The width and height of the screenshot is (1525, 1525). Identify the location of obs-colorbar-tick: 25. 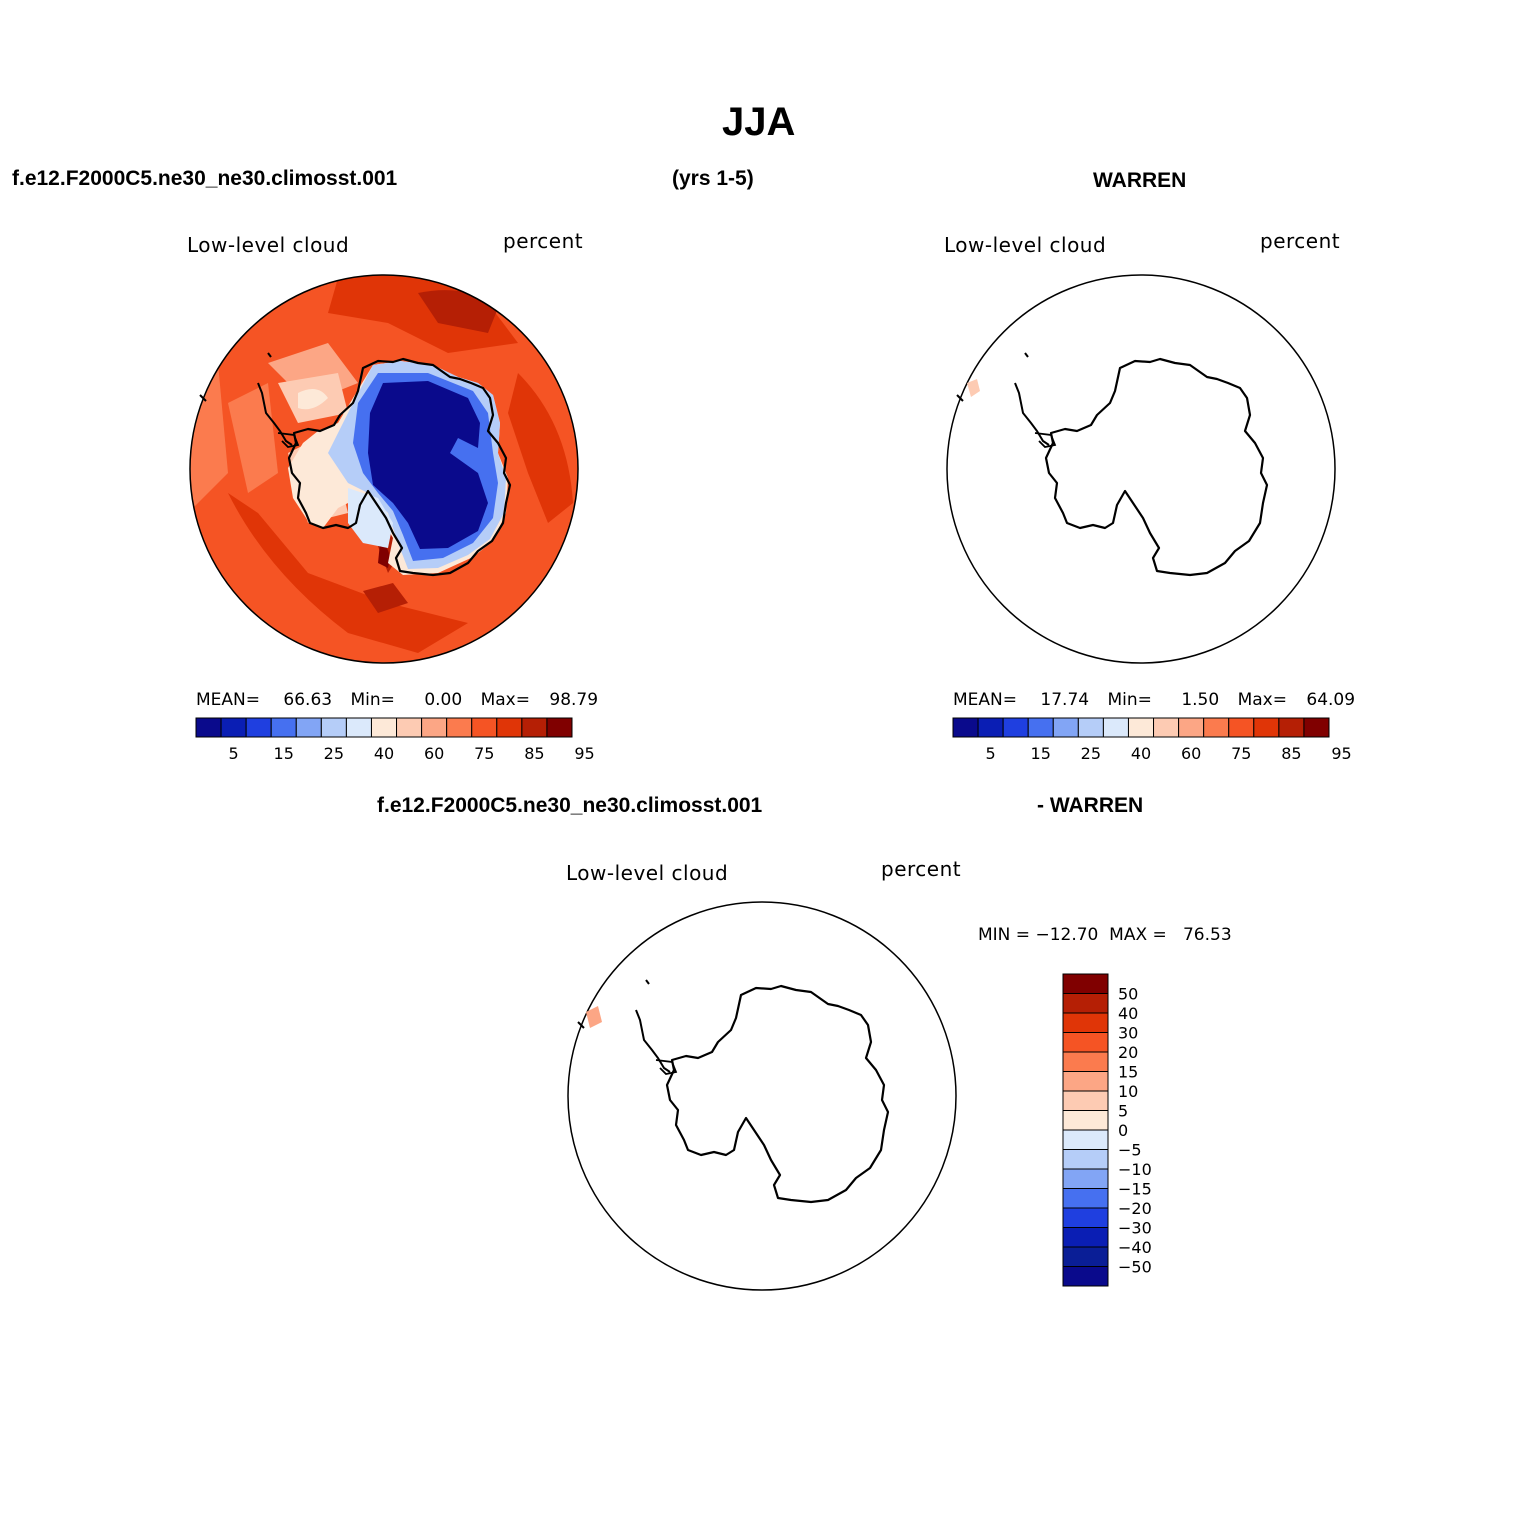
(1091, 753).